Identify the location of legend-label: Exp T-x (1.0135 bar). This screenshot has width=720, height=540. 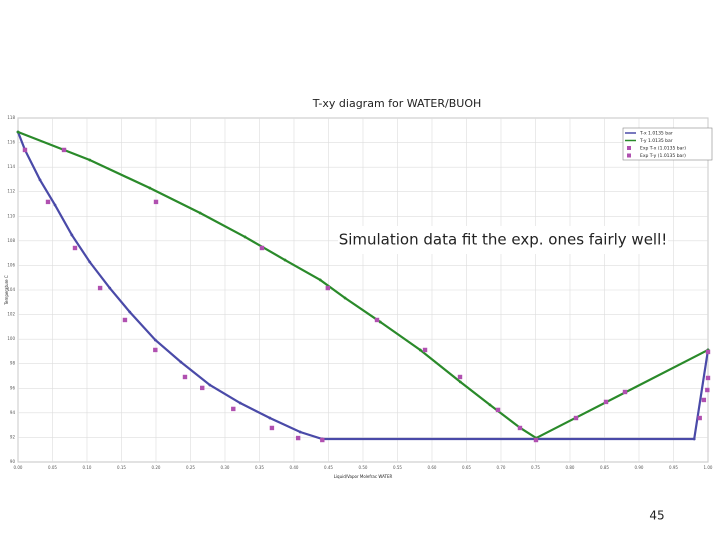
(663, 149).